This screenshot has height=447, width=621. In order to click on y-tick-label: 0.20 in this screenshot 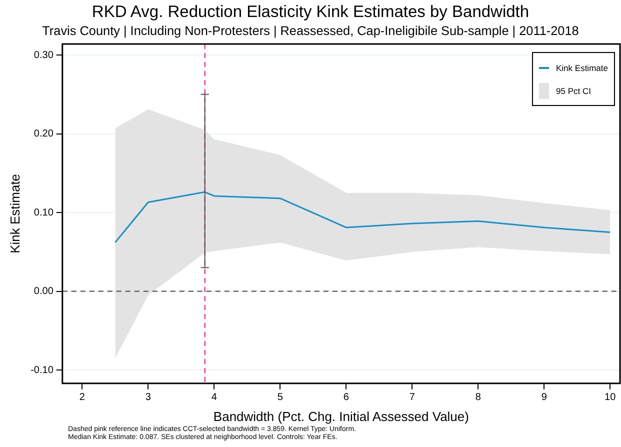, I will do `click(44, 134)`.